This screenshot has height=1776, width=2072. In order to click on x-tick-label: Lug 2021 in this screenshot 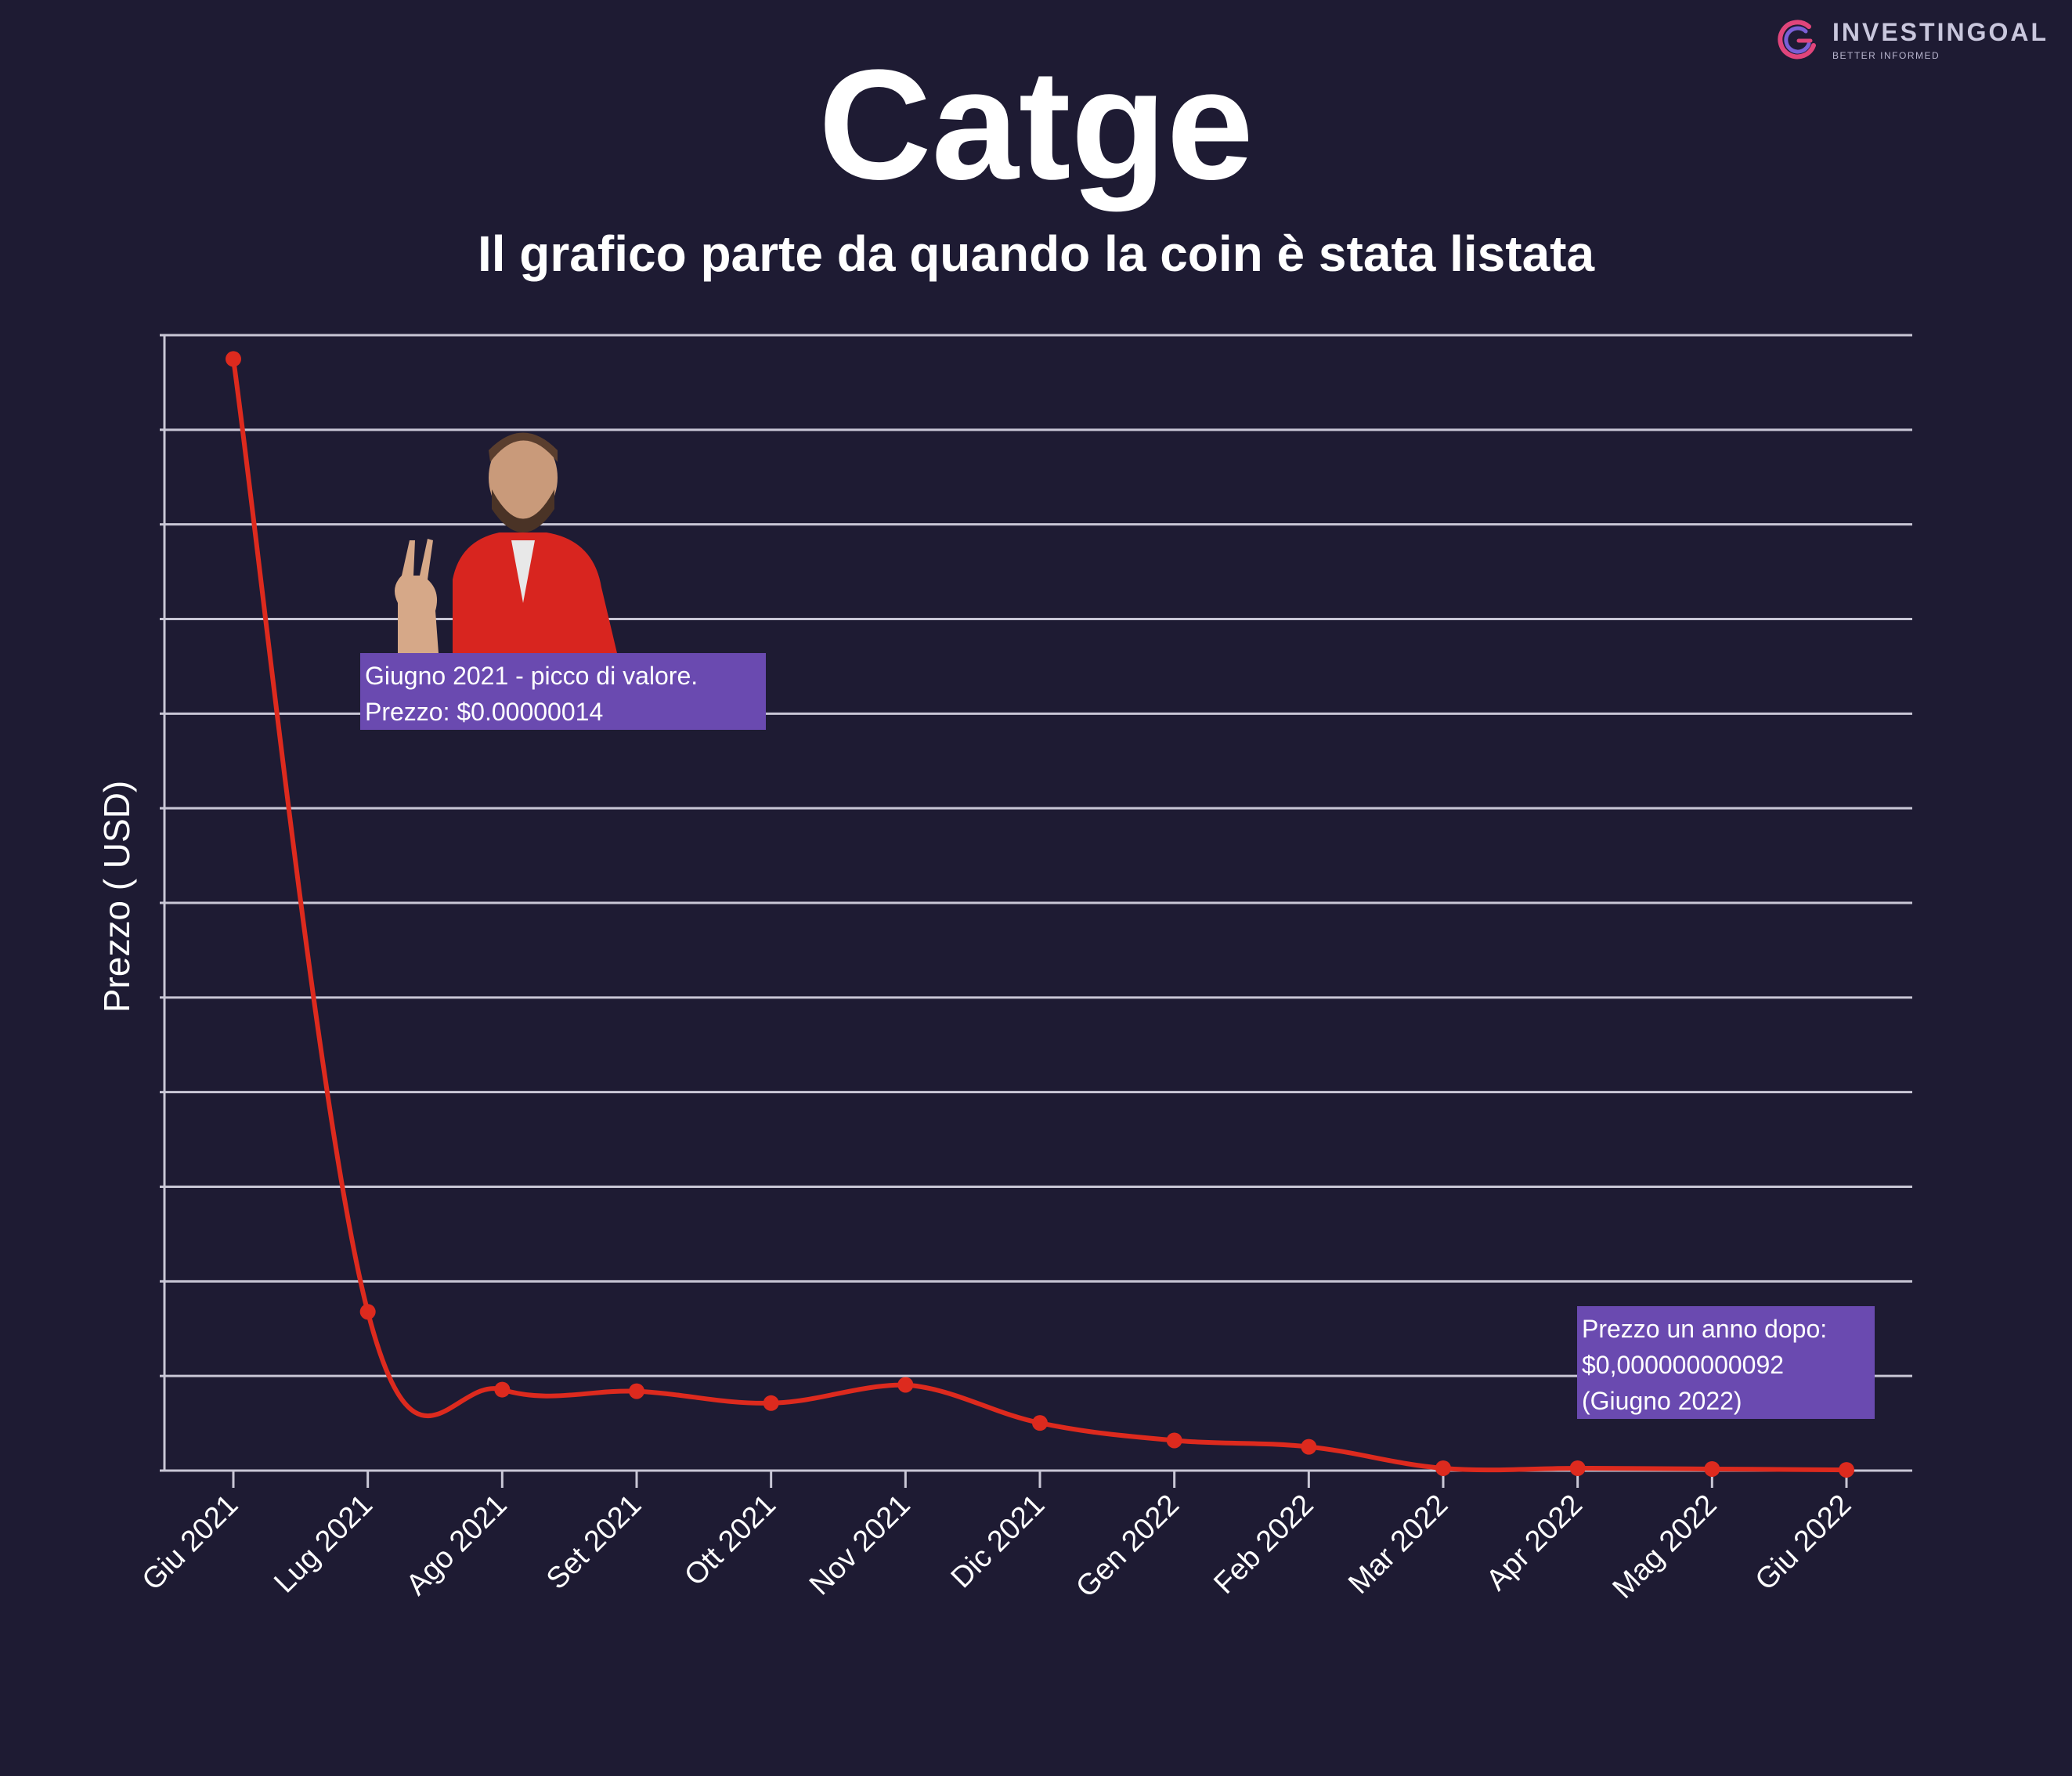, I will do `click(323, 1544)`.